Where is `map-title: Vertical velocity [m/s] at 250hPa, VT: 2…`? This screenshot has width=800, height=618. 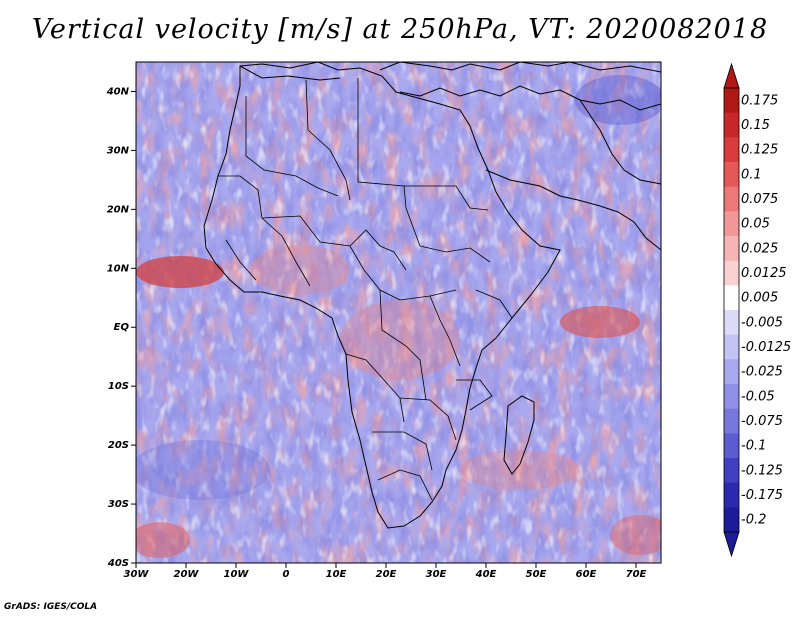 map-title: Vertical velocity [m/s] at 250hPa, VT: 2… is located at coordinates (400, 29).